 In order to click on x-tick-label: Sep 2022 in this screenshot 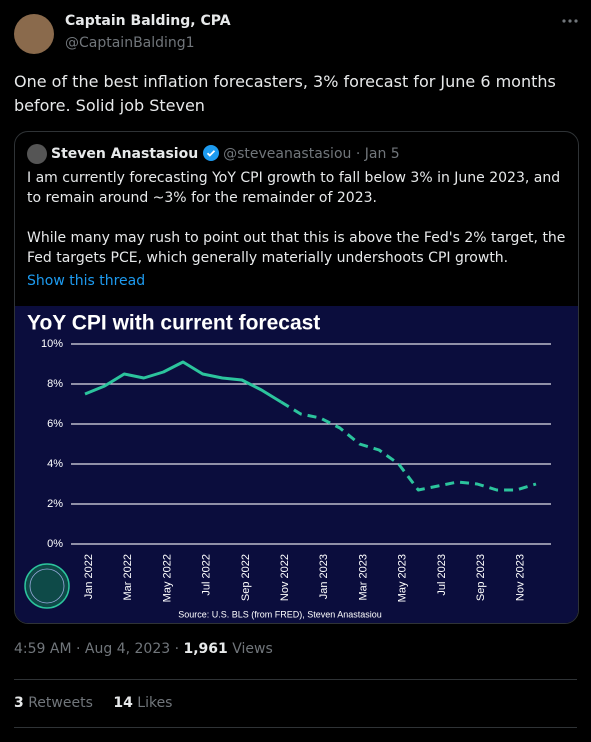, I will do `click(246, 577)`.